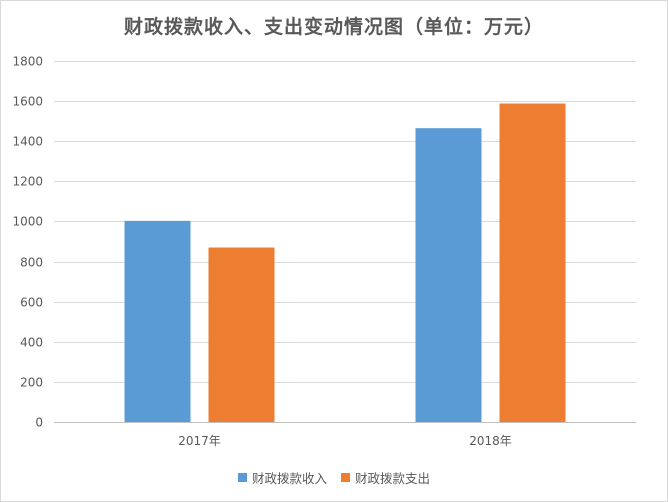  What do you see at coordinates (31, 303) in the screenshot?
I see `y-tick-label: 600` at bounding box center [31, 303].